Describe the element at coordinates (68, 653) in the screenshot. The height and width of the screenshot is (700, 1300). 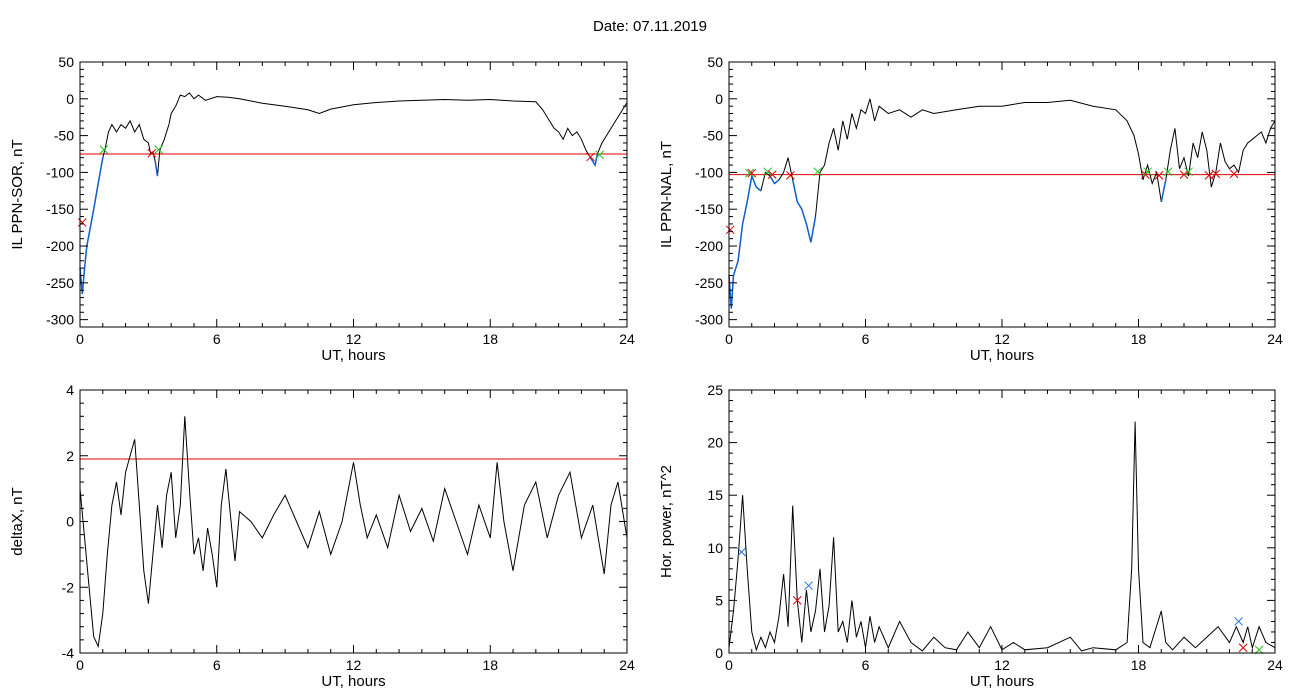
I see `y-tick-label: -4` at that location.